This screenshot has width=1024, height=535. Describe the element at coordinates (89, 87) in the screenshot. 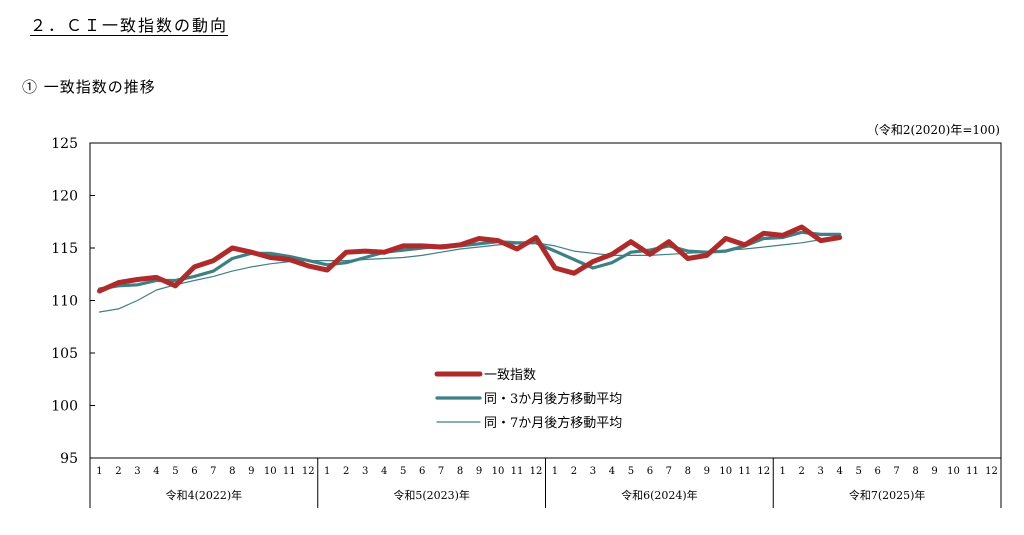

I see `chart-subtitle: ① 一致指数の推移` at that location.